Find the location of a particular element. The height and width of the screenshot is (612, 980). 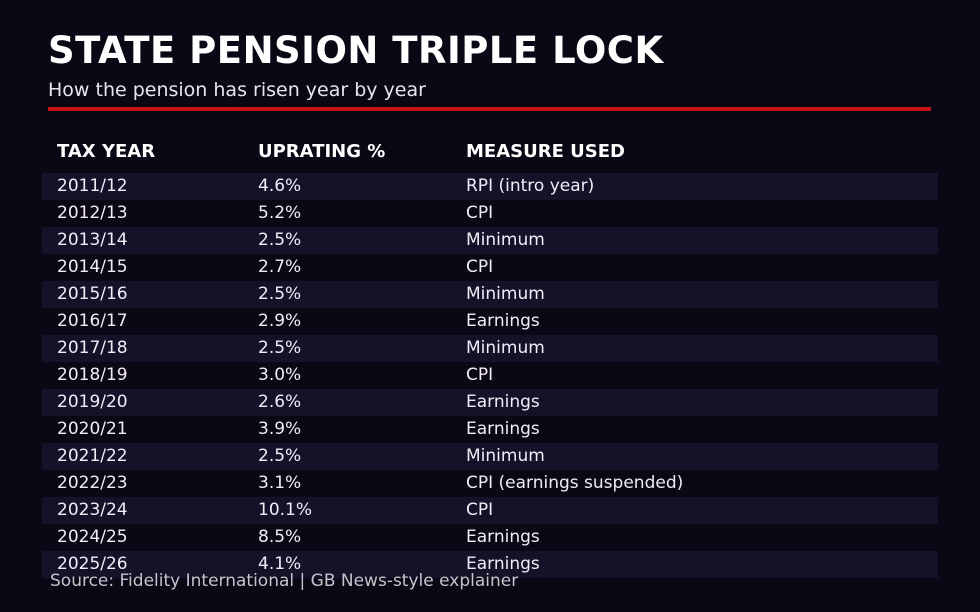

table-row: 2015/16 2.5% Minimum is located at coordinates (490, 294).